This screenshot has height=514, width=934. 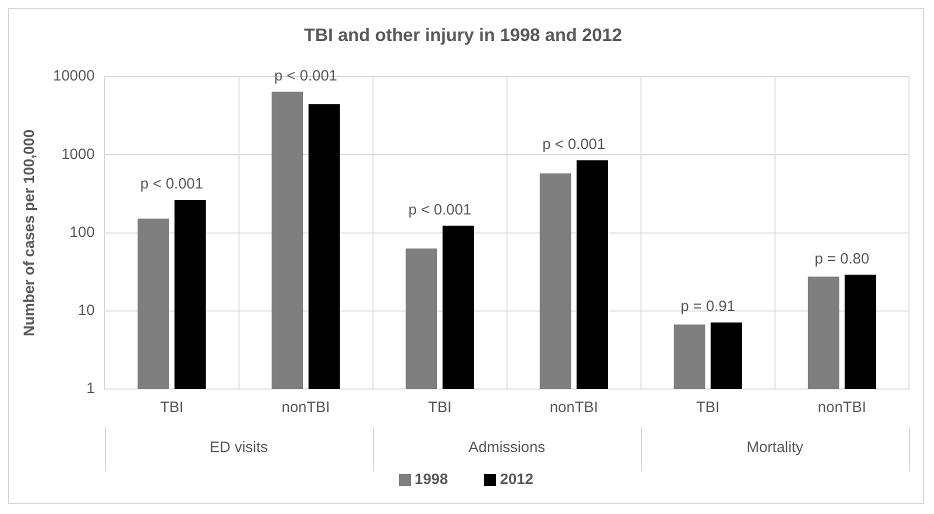 What do you see at coordinates (517, 479) in the screenshot?
I see `legend-label: 2012` at bounding box center [517, 479].